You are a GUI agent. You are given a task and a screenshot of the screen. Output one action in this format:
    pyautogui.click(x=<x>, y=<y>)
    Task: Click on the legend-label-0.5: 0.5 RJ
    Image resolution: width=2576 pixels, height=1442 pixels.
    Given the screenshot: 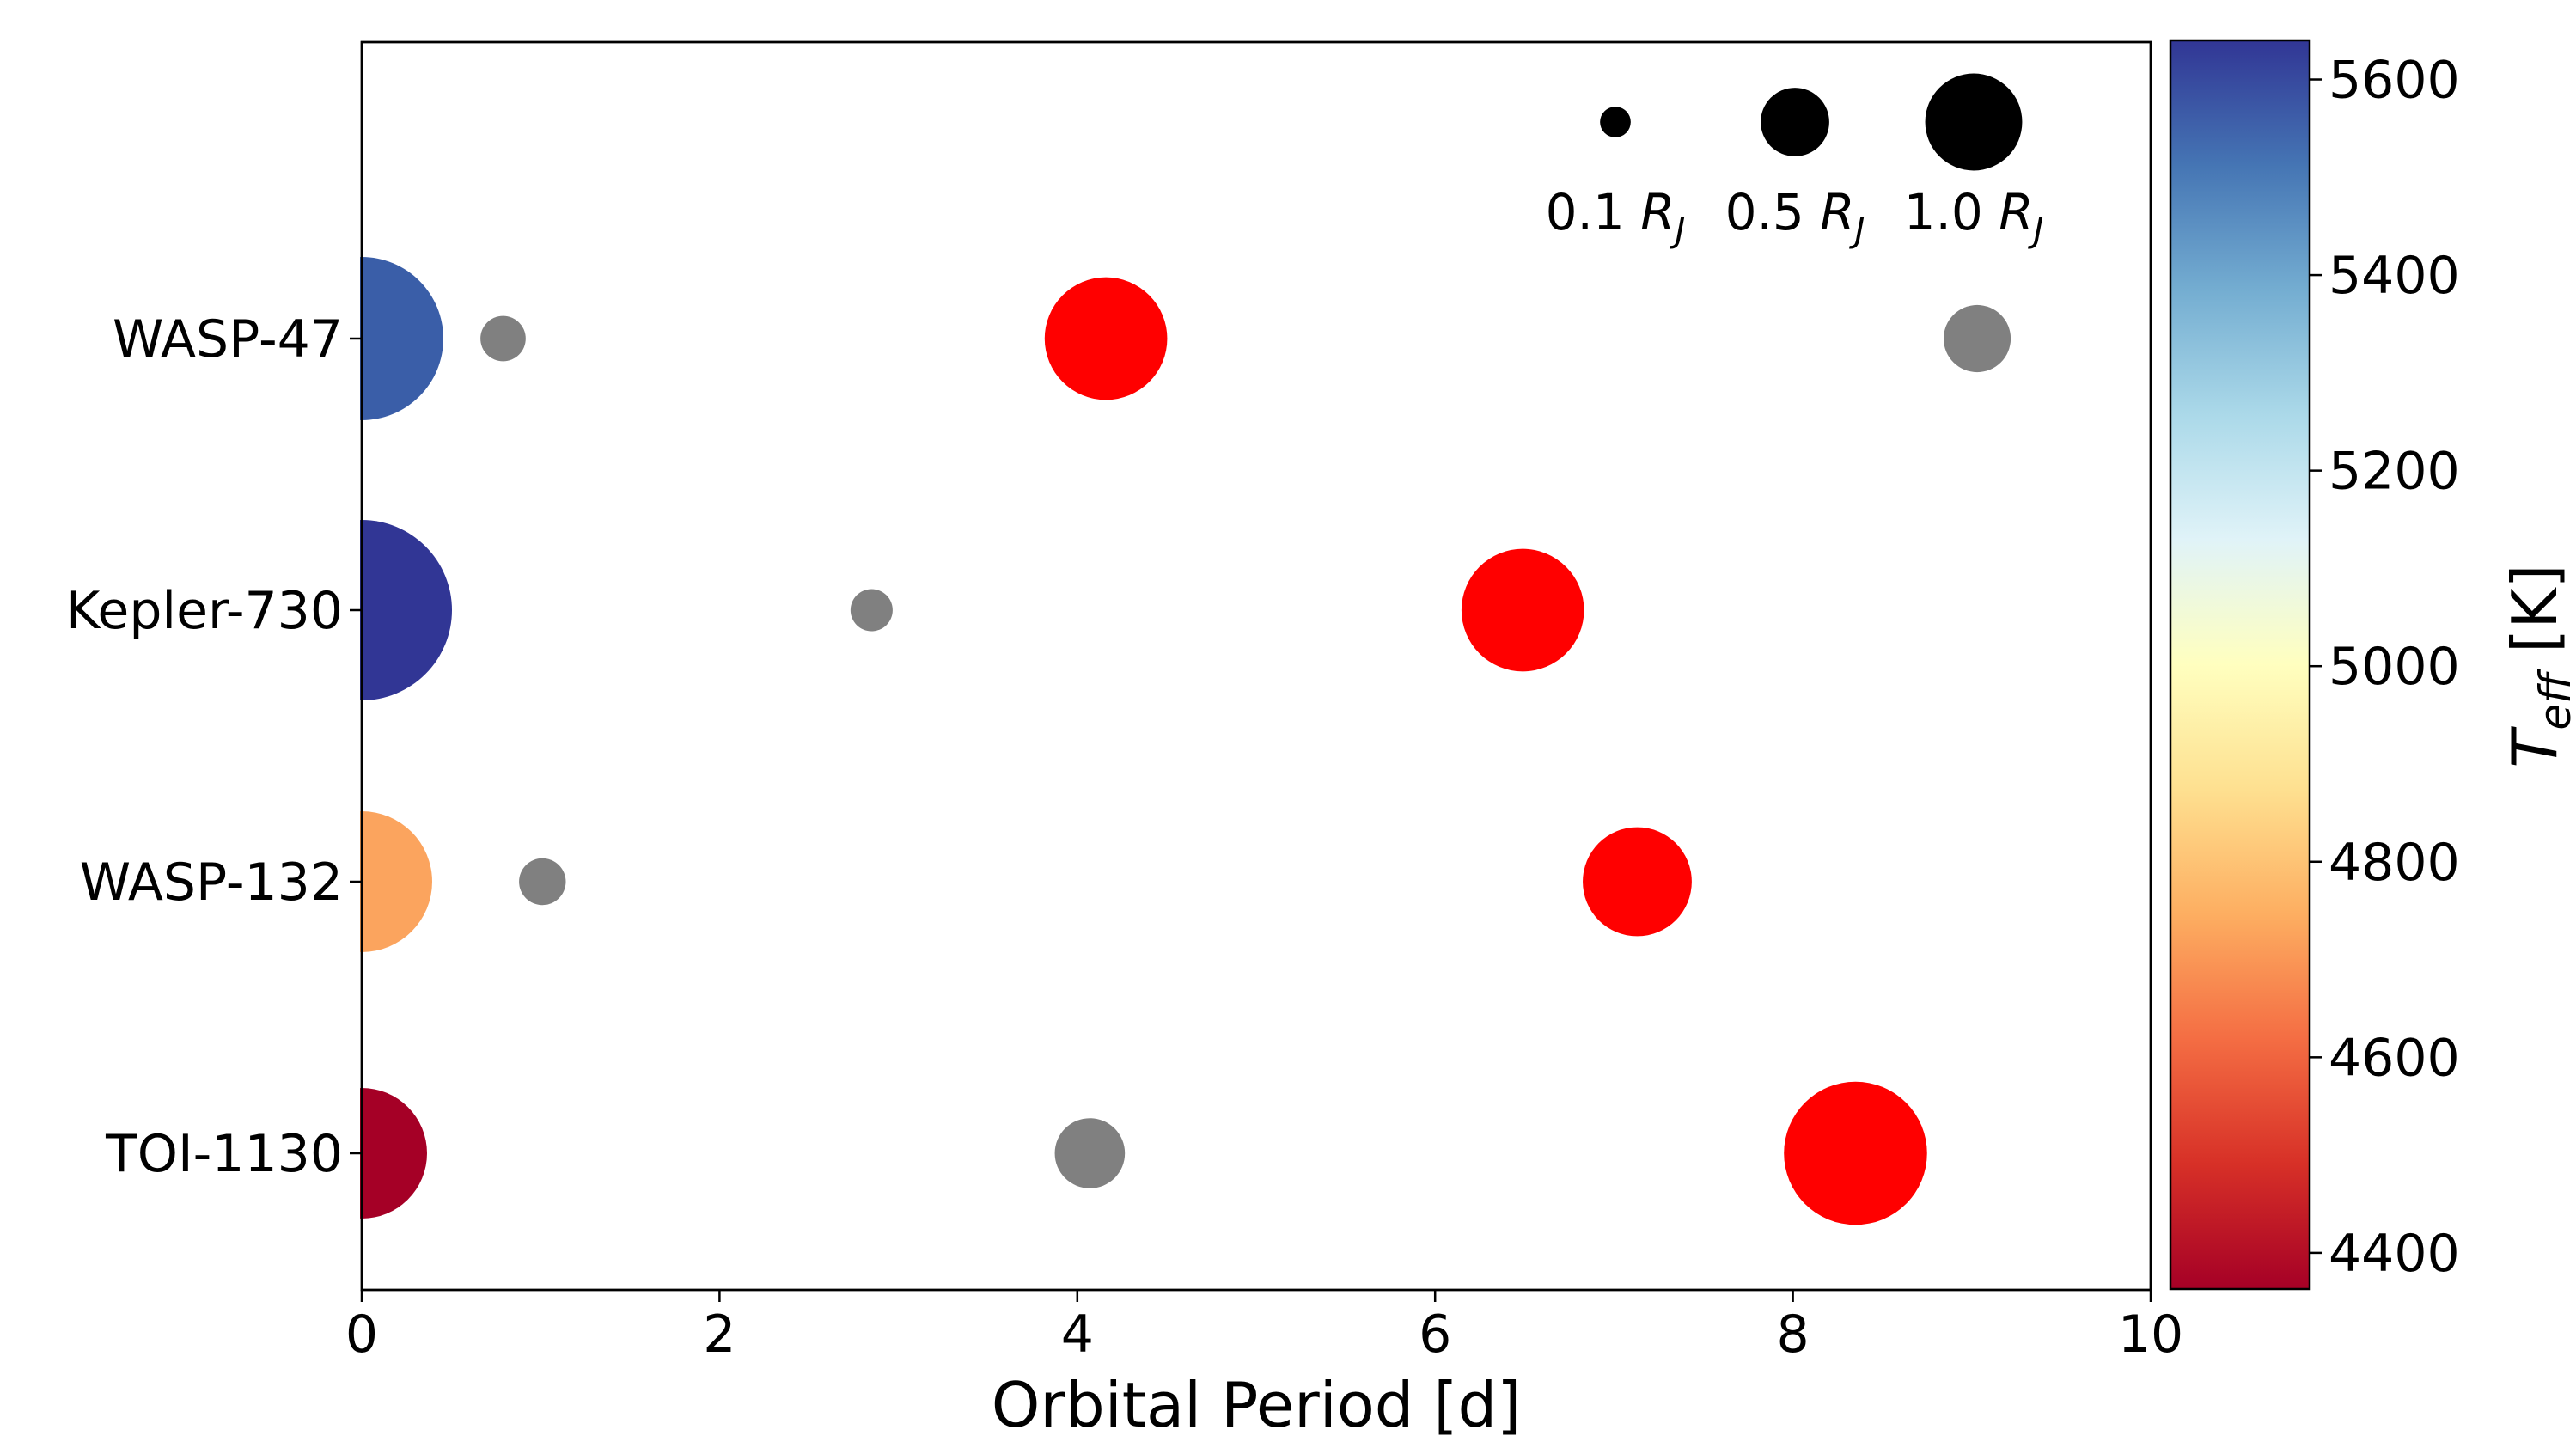 What is the action you would take?
    pyautogui.click(x=1795, y=216)
    